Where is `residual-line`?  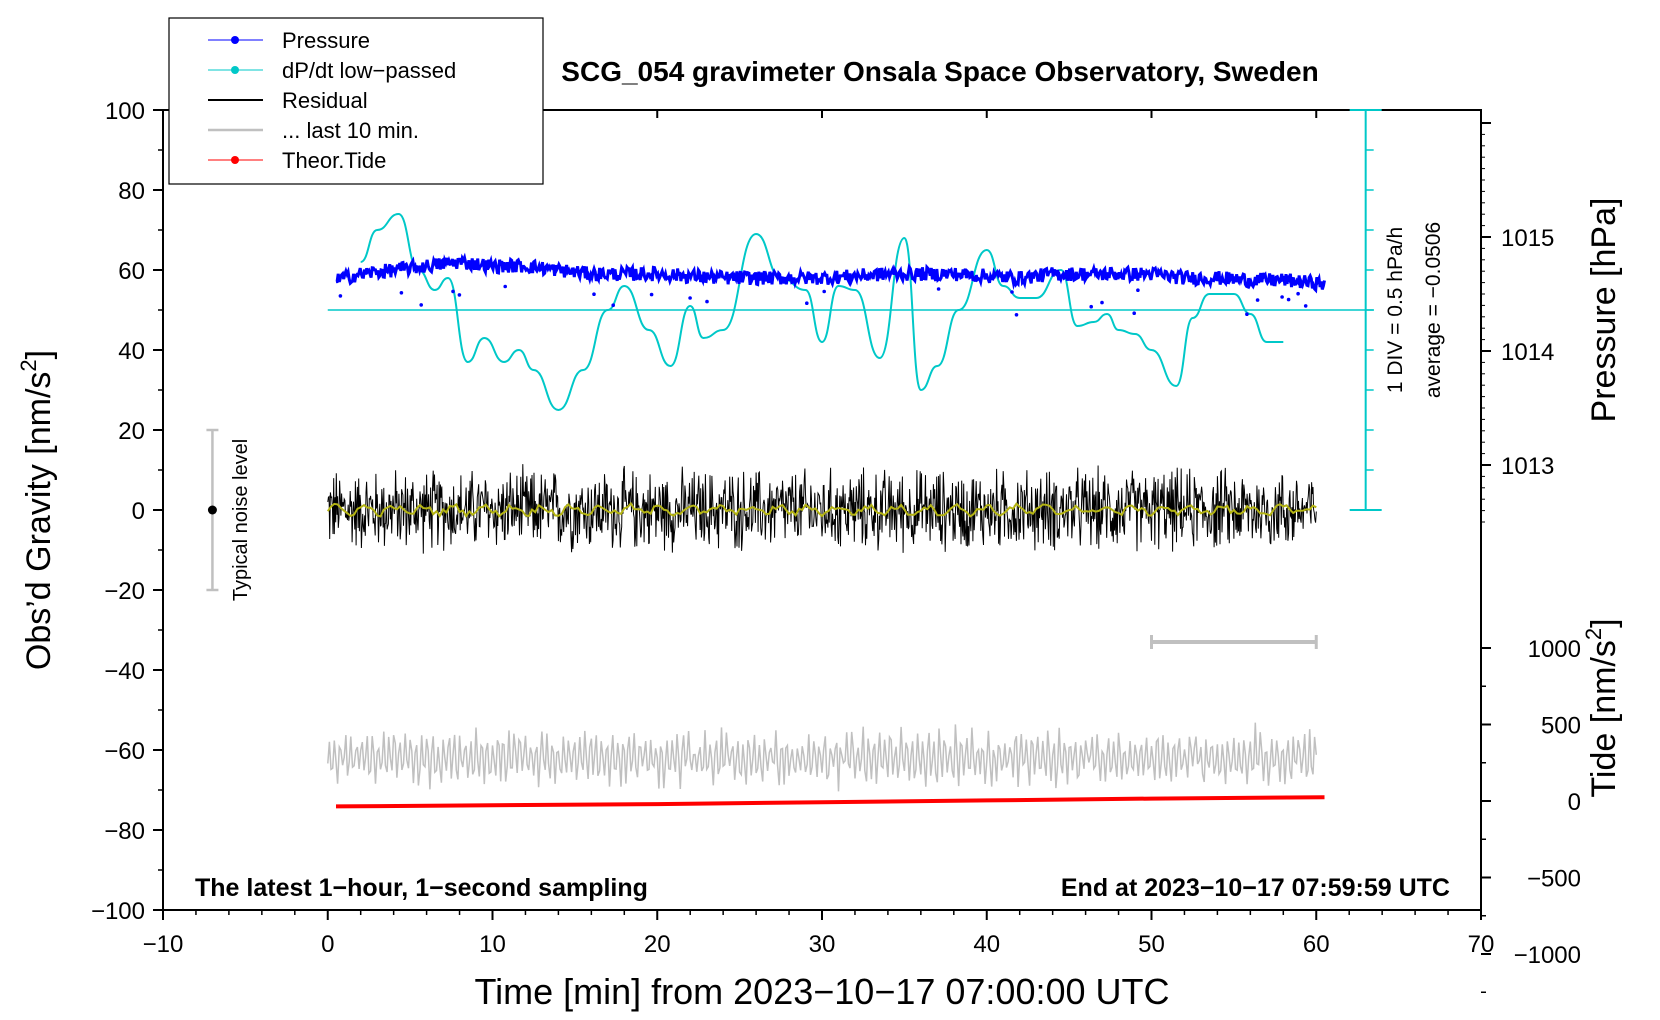
residual-line is located at coordinates (822, 509).